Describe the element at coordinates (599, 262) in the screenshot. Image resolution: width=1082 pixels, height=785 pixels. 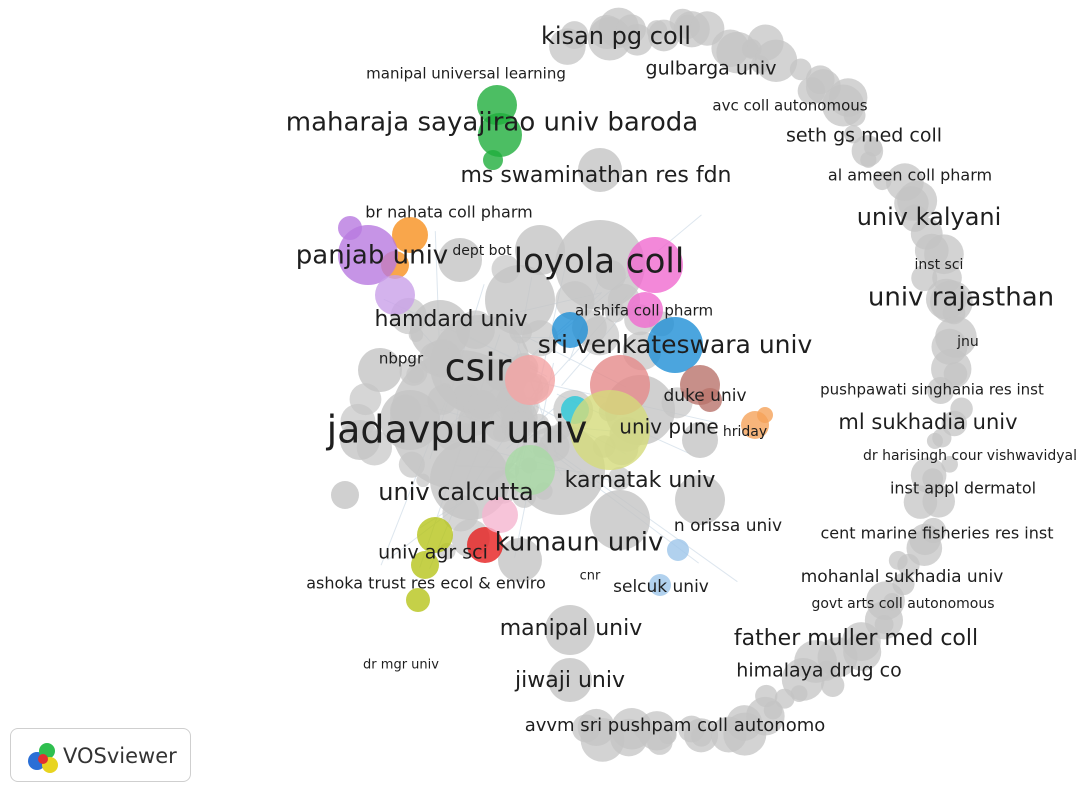
I see `node-label: loyola coll` at that location.